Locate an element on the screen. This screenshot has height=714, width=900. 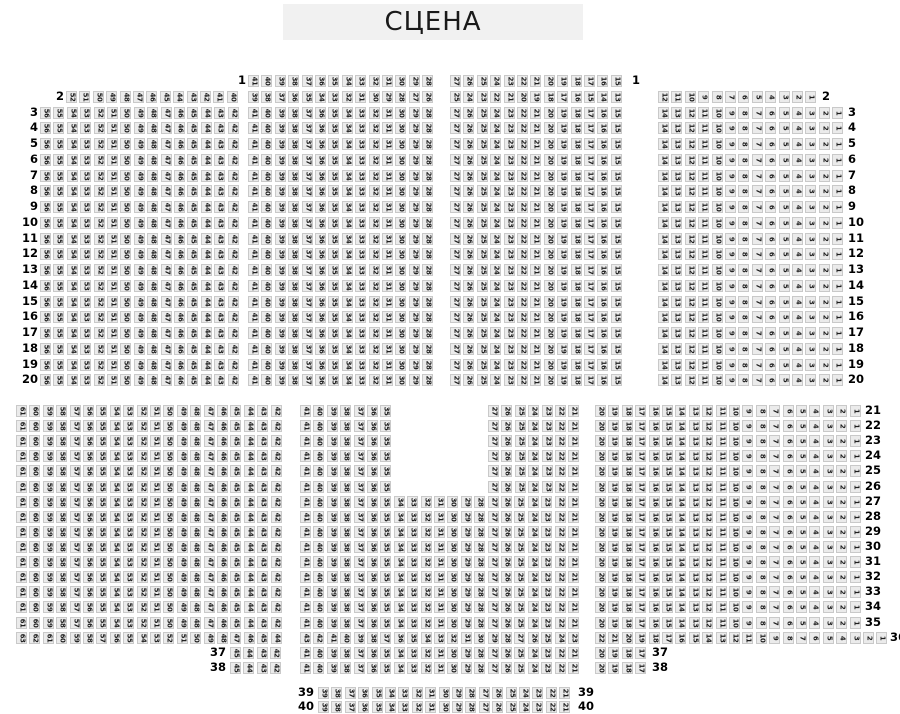
seat: 29 is located at coordinates (466, 668).